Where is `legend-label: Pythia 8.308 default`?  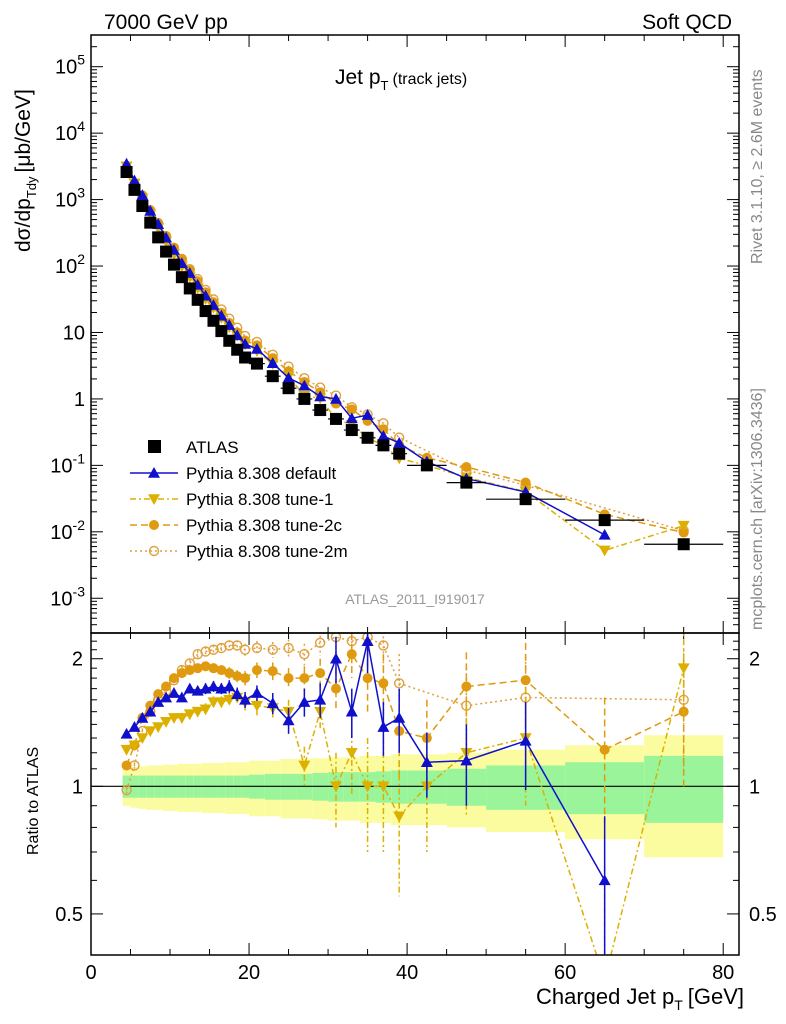
legend-label: Pythia 8.308 default is located at coordinates (261, 473).